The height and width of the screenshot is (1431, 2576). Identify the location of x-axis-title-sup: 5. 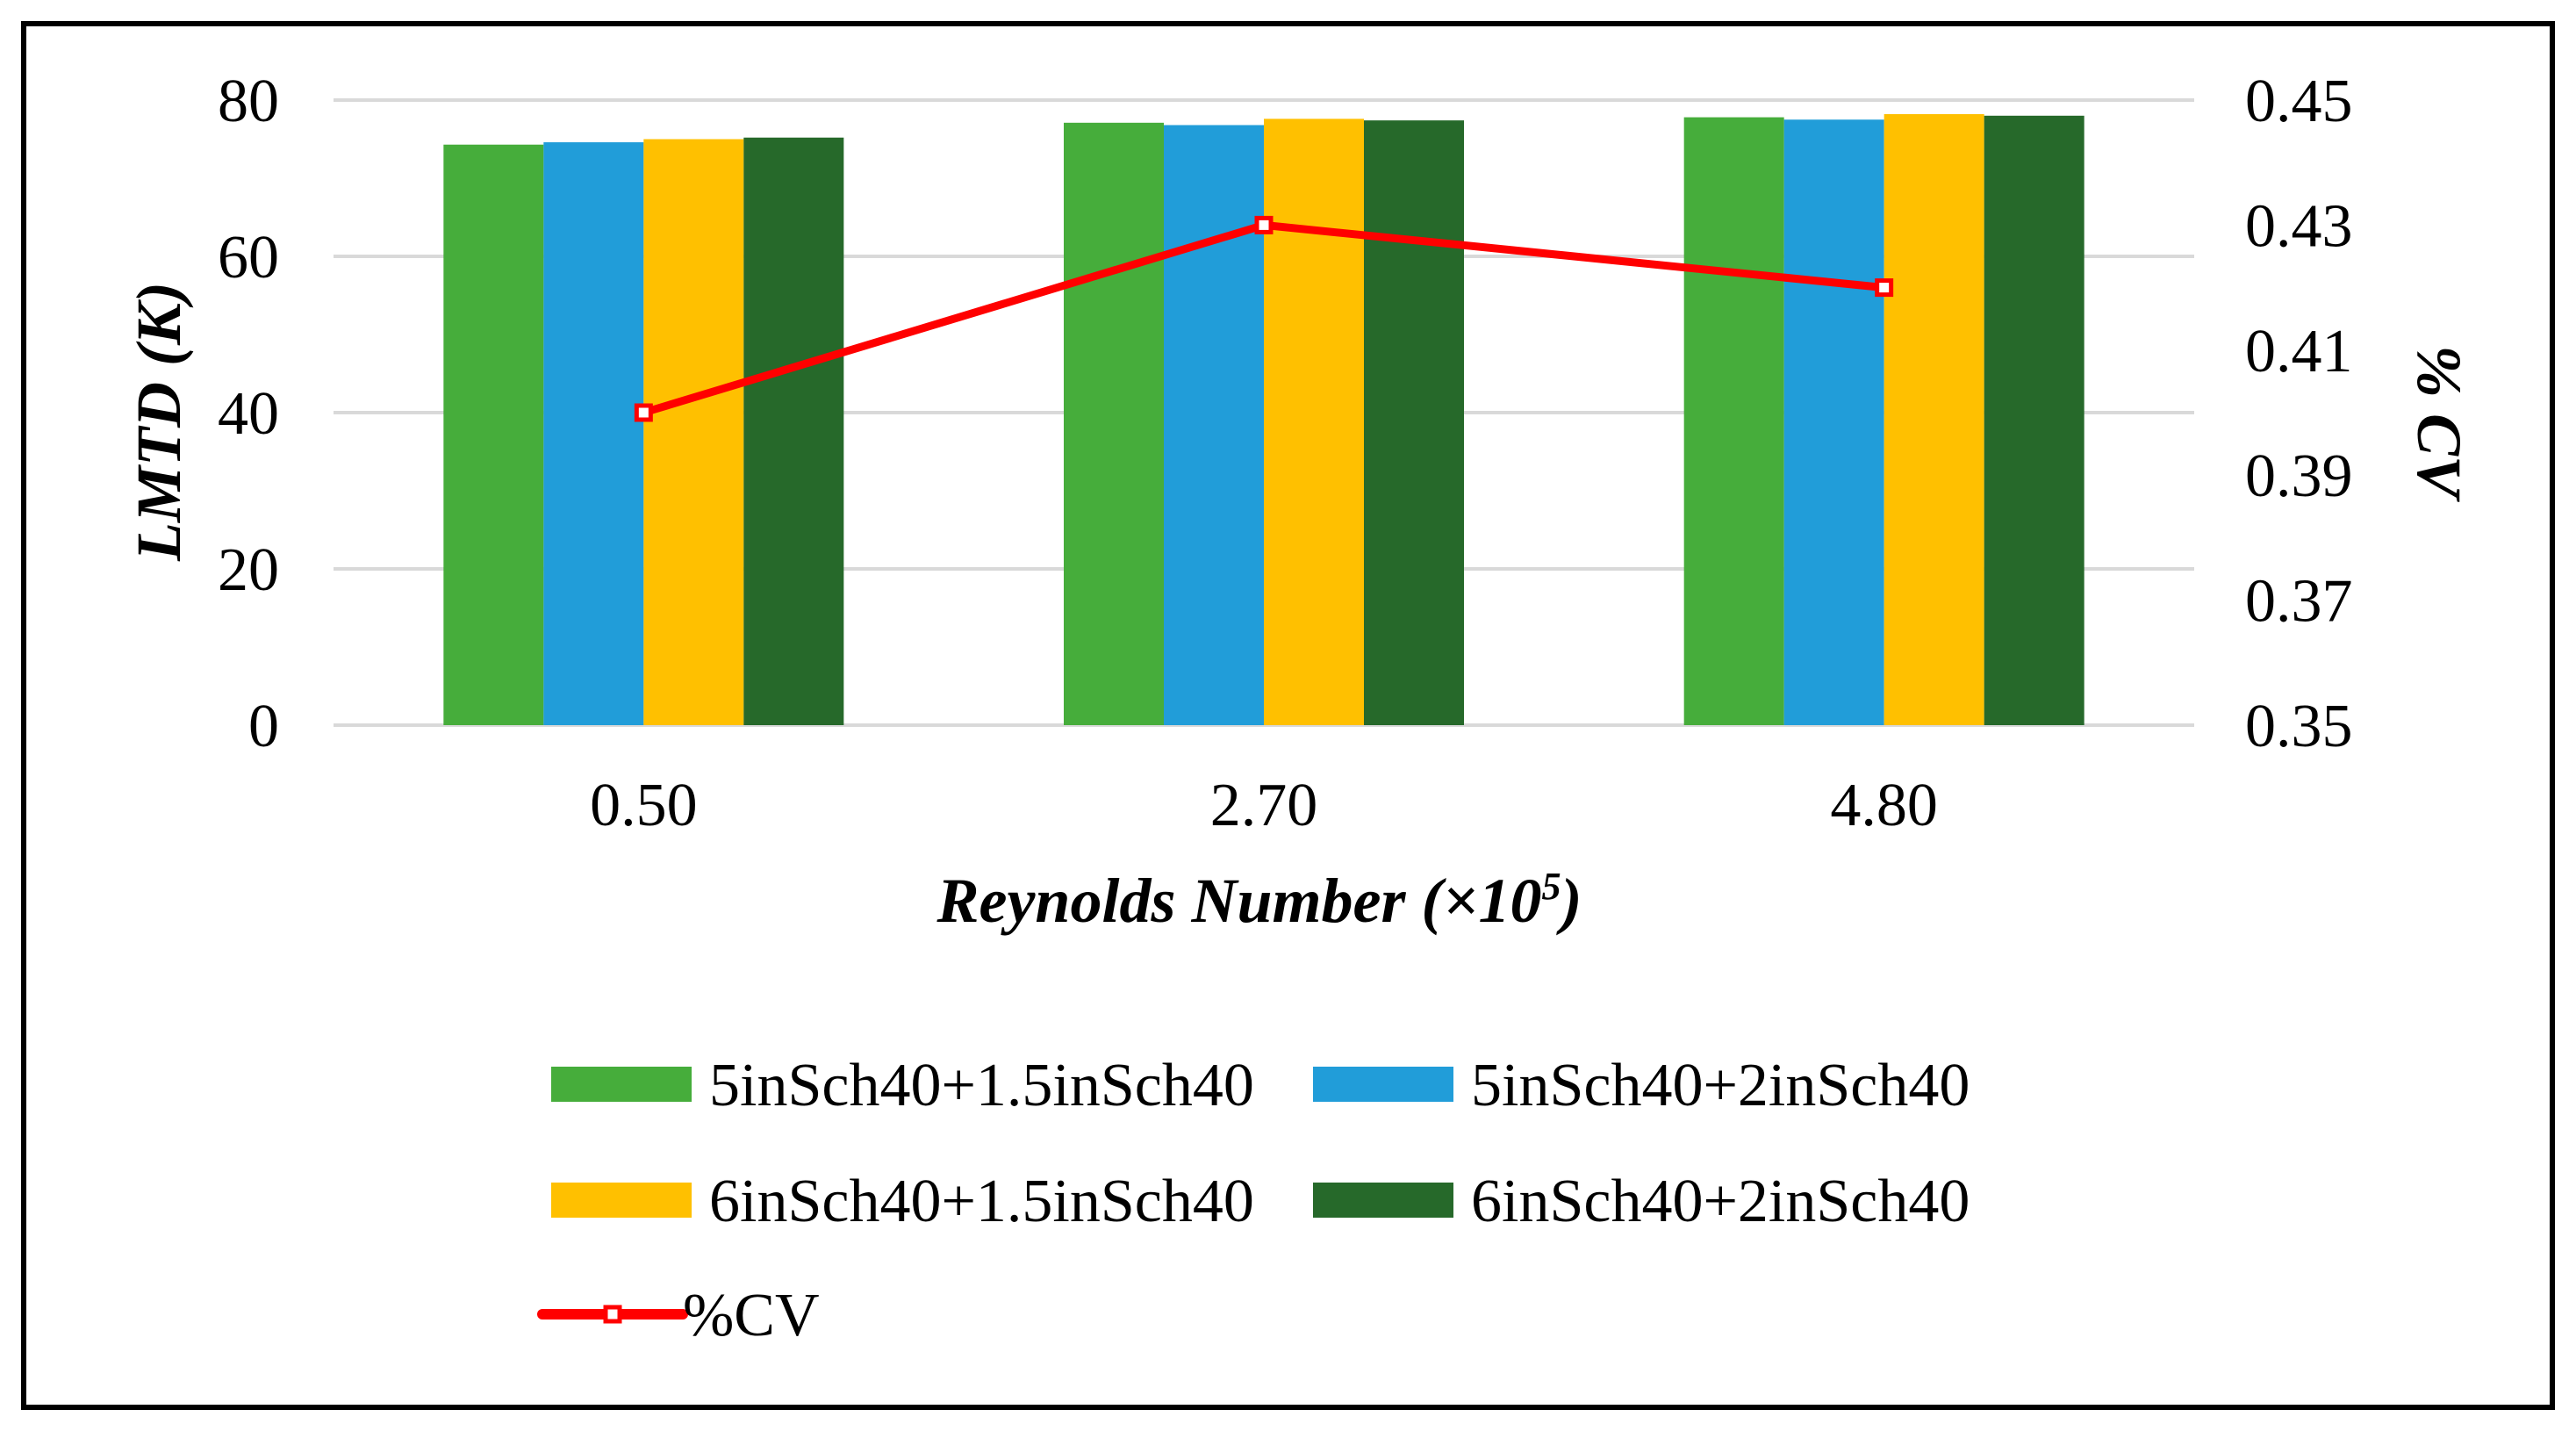
(1551, 886).